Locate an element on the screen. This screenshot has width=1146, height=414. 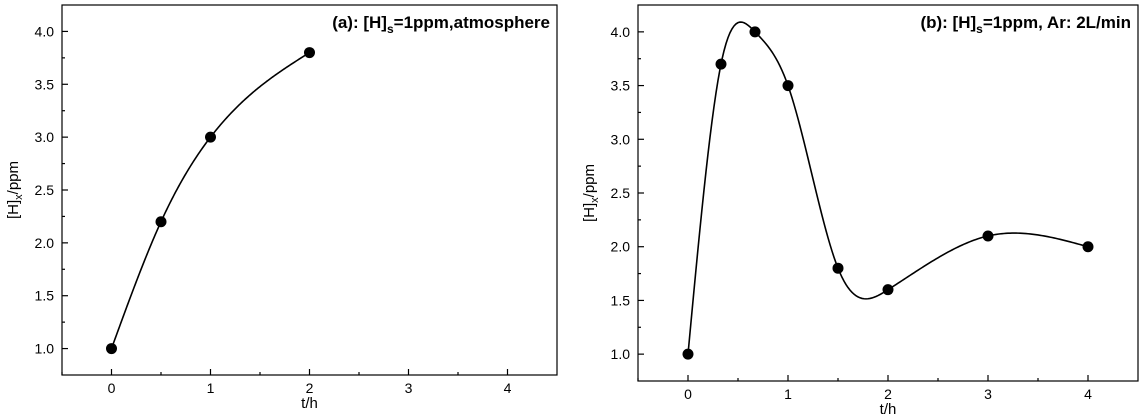
panel-title: (b): [H]s=1ppm, Ar: 2L/min is located at coordinates (1025, 24).